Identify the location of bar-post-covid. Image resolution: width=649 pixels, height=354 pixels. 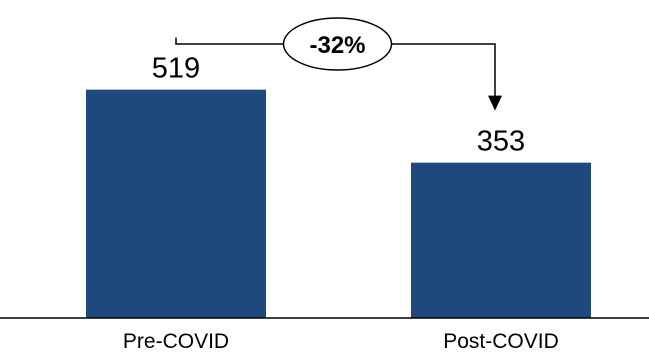
(501, 240).